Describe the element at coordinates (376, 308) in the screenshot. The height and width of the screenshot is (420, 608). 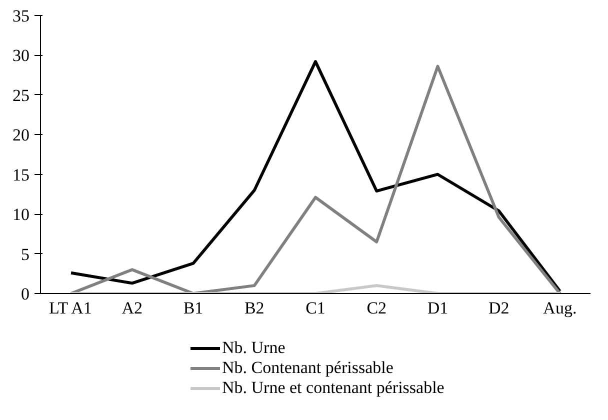
I see `x-tick-label: C2` at that location.